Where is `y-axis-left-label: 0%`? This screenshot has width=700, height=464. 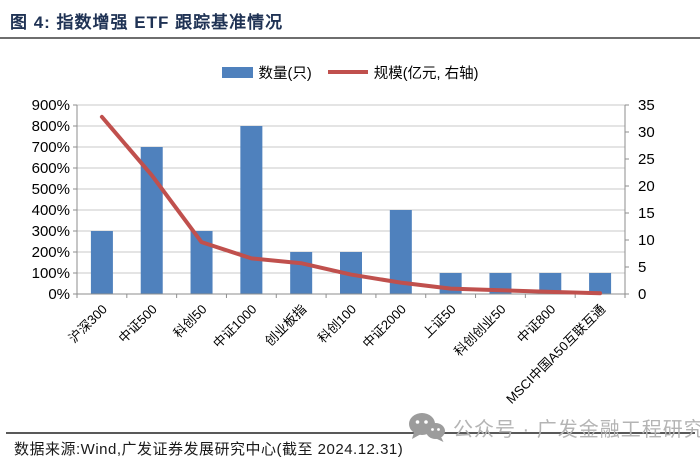
y-axis-left-label: 0% is located at coordinates (59, 294).